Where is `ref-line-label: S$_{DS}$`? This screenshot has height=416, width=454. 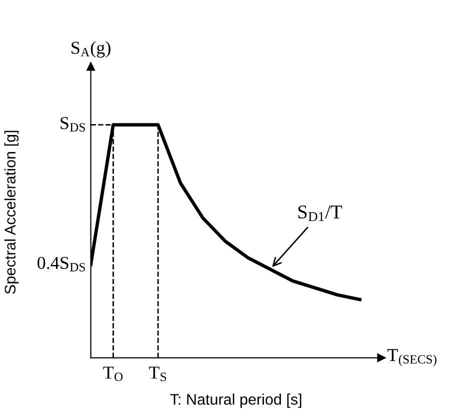
ref-line-label: S$_{DS}$ is located at coordinates (72, 124).